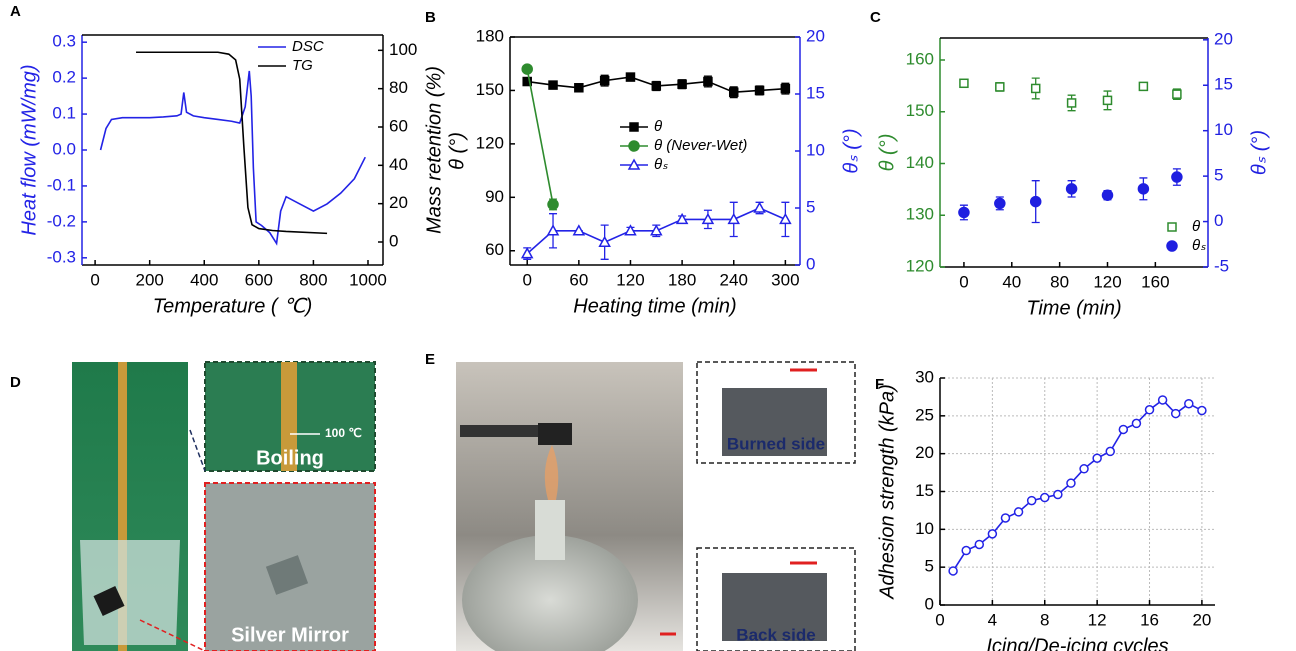  What do you see at coordinates (64, 113) in the screenshot?
I see `y-tick-label: 0.1` at bounding box center [64, 113].